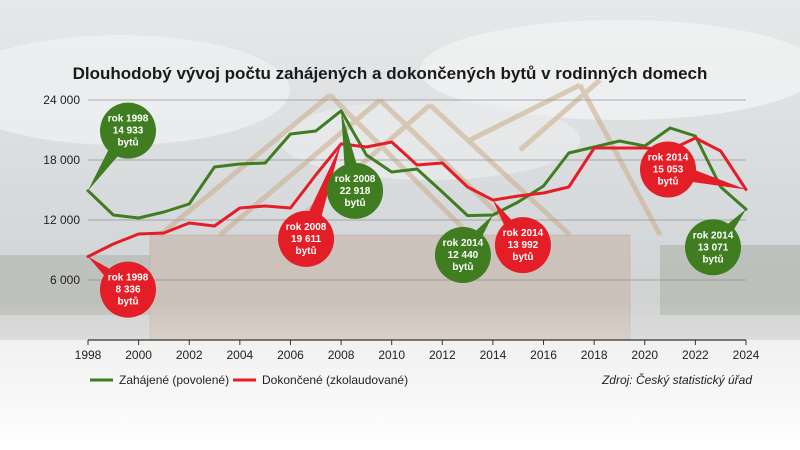  What do you see at coordinates (335, 380) in the screenshot?
I see `legend-label-dokoncene: Dokončené (zkolaudované)` at bounding box center [335, 380].